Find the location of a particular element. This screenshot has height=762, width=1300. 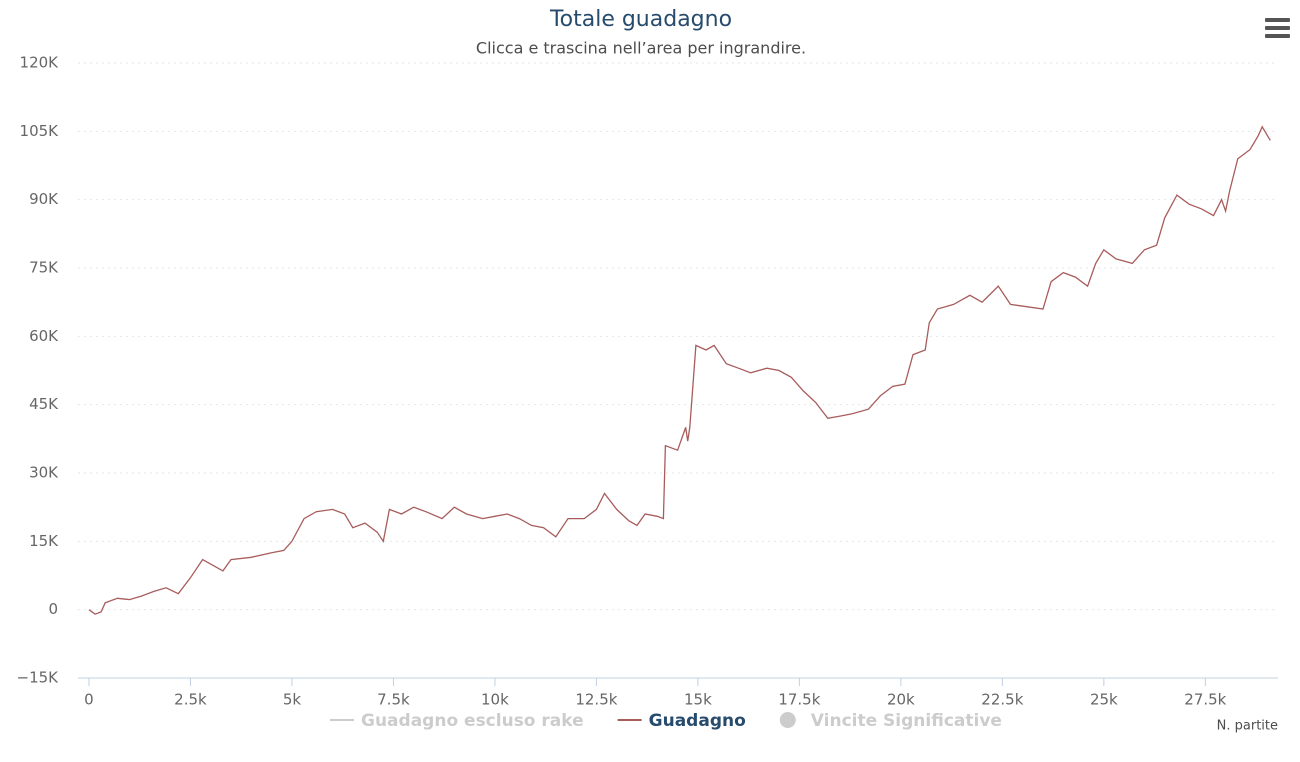

x-tick-label: 15k is located at coordinates (698, 700).